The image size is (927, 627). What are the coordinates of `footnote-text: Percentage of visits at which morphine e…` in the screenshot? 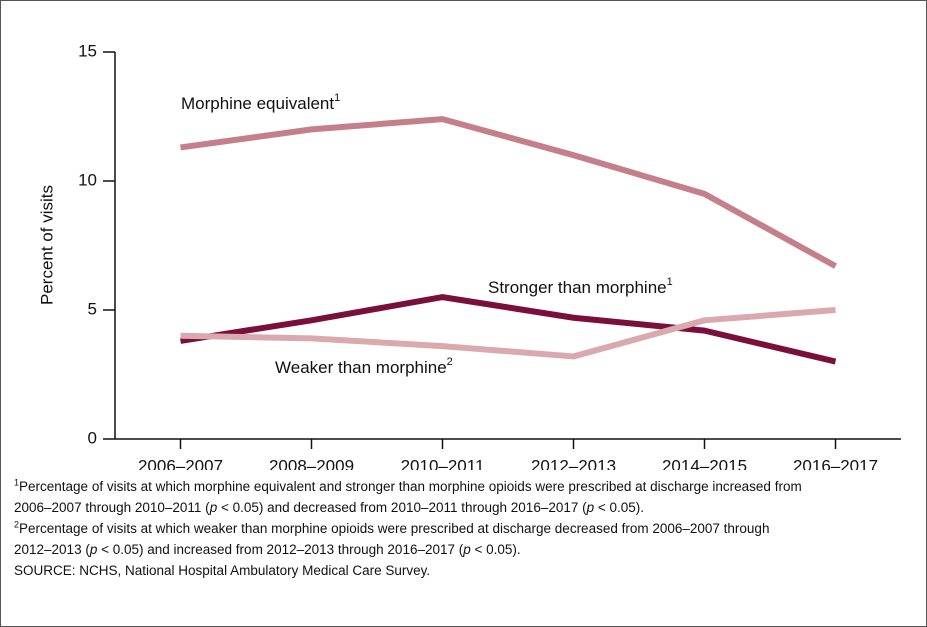 It's located at (408, 497).